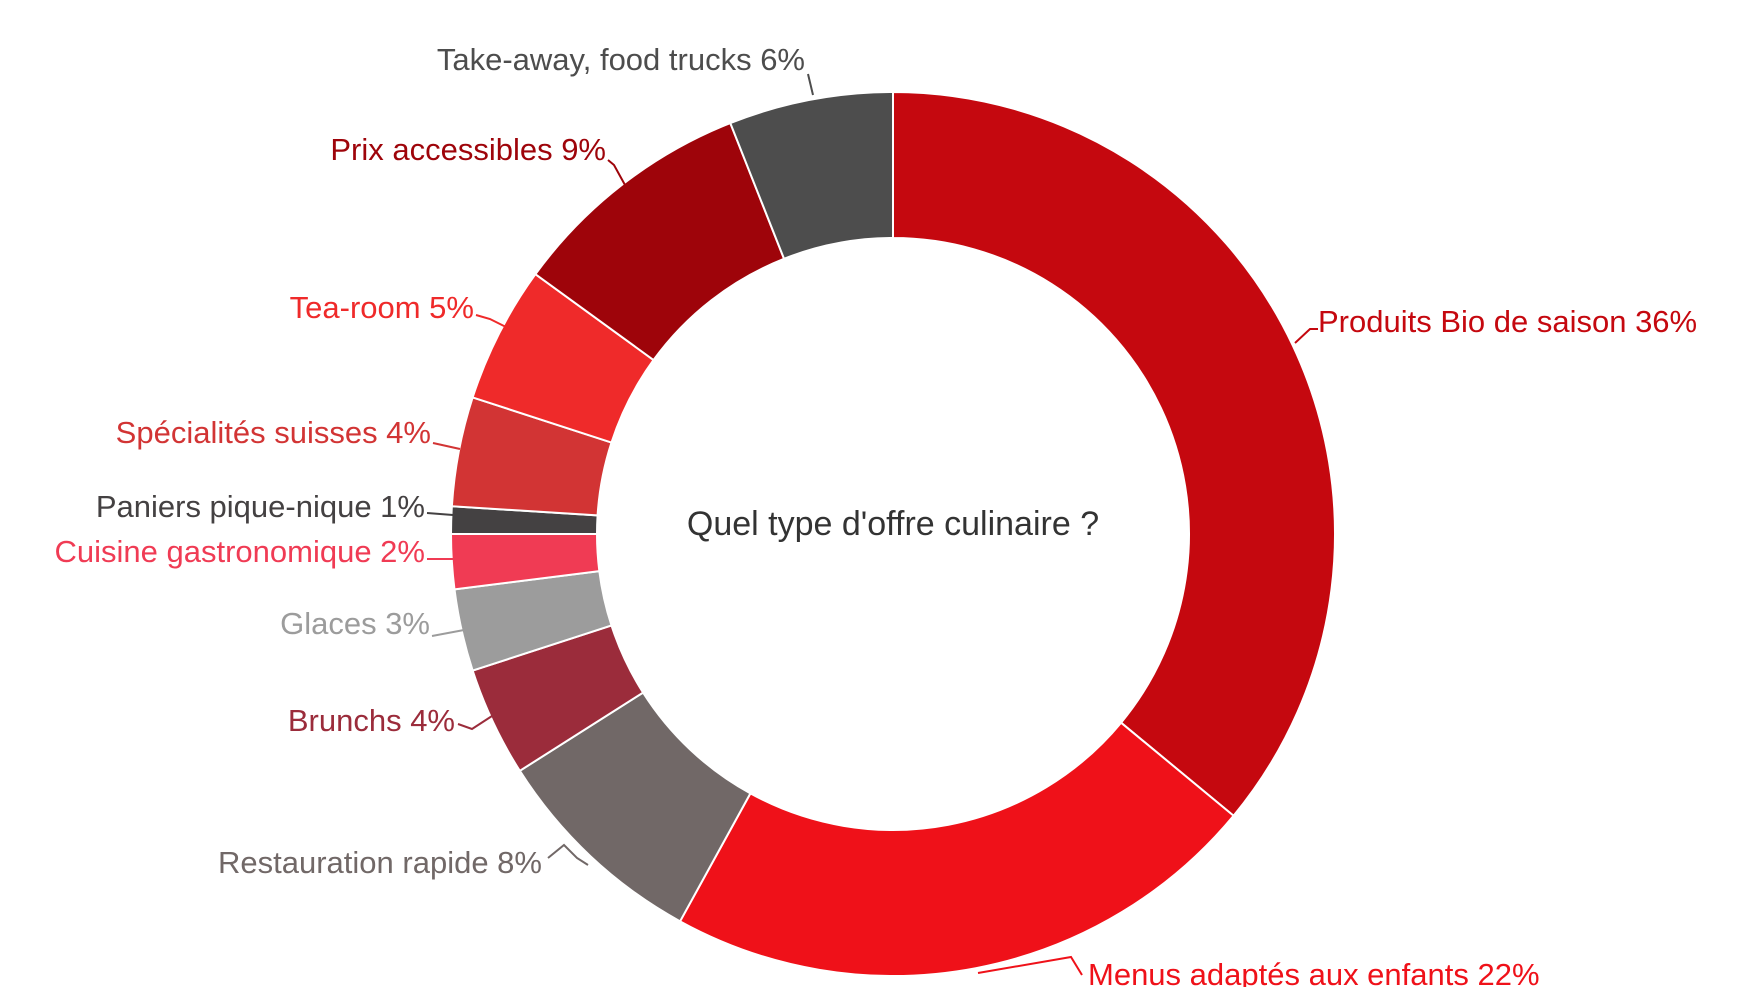 This screenshot has height=987, width=1744. Describe the element at coordinates (1507, 321) in the screenshot. I see `slice-label: Produits Bio de saison 36%` at that location.